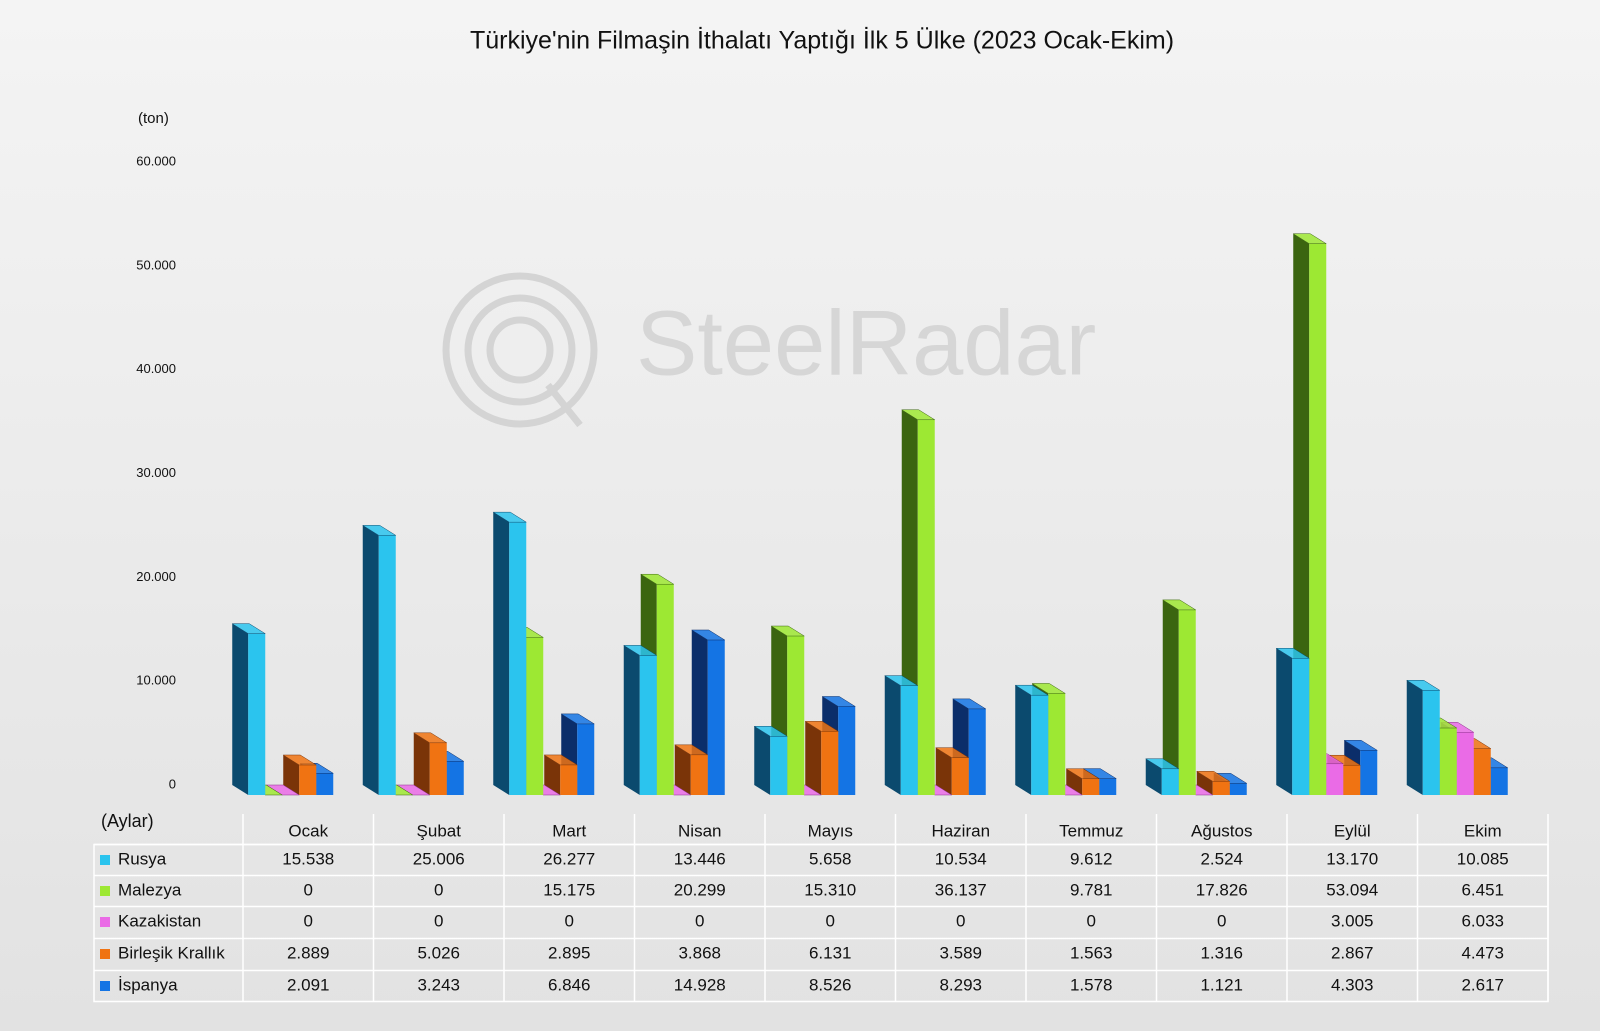  I want to click on x-tick-label: Ocak, so click(308, 830).